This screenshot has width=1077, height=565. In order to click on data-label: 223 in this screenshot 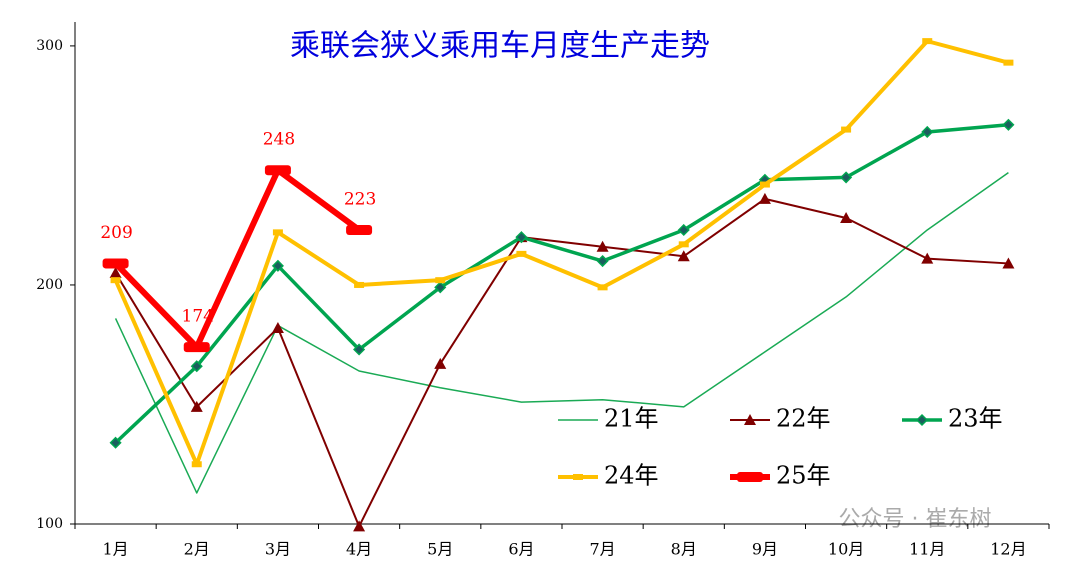, I will do `click(360, 199)`.